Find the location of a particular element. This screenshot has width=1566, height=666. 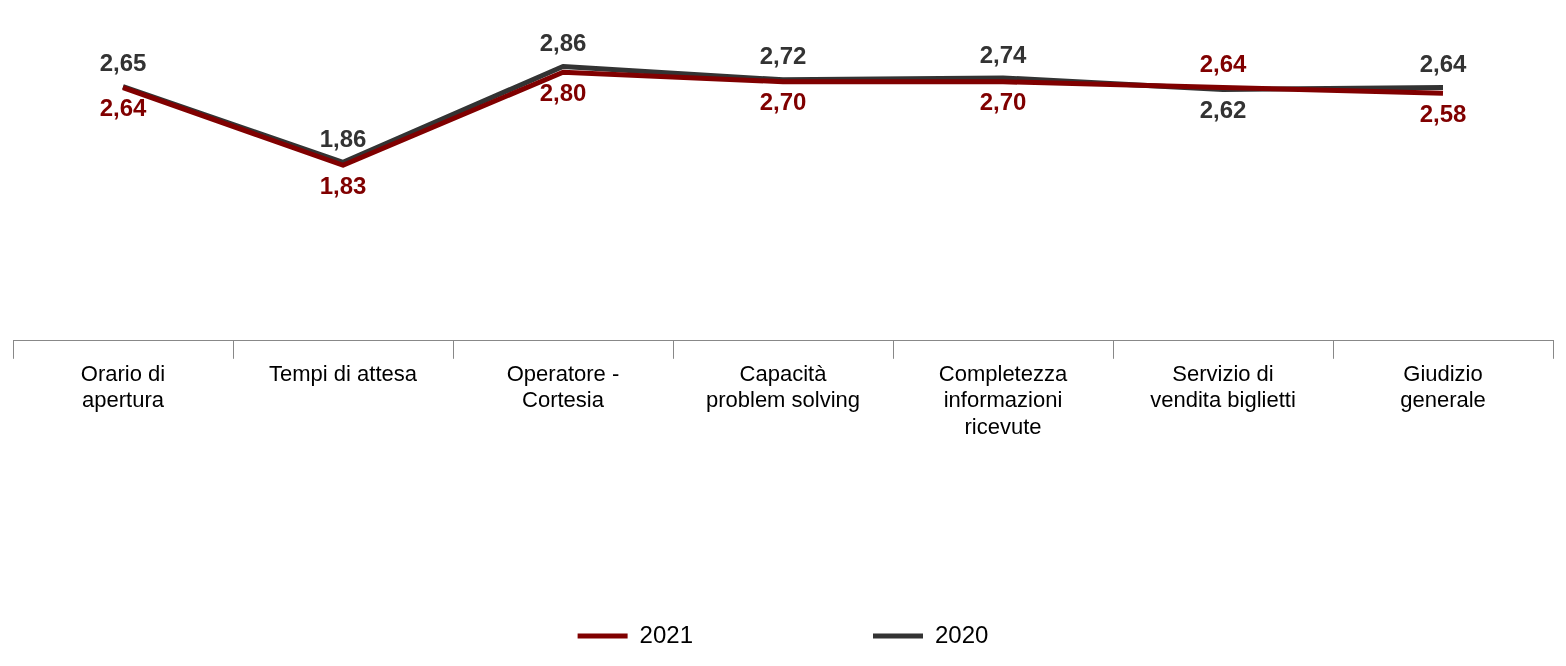

data-label: 2,74 is located at coordinates (1003, 54).